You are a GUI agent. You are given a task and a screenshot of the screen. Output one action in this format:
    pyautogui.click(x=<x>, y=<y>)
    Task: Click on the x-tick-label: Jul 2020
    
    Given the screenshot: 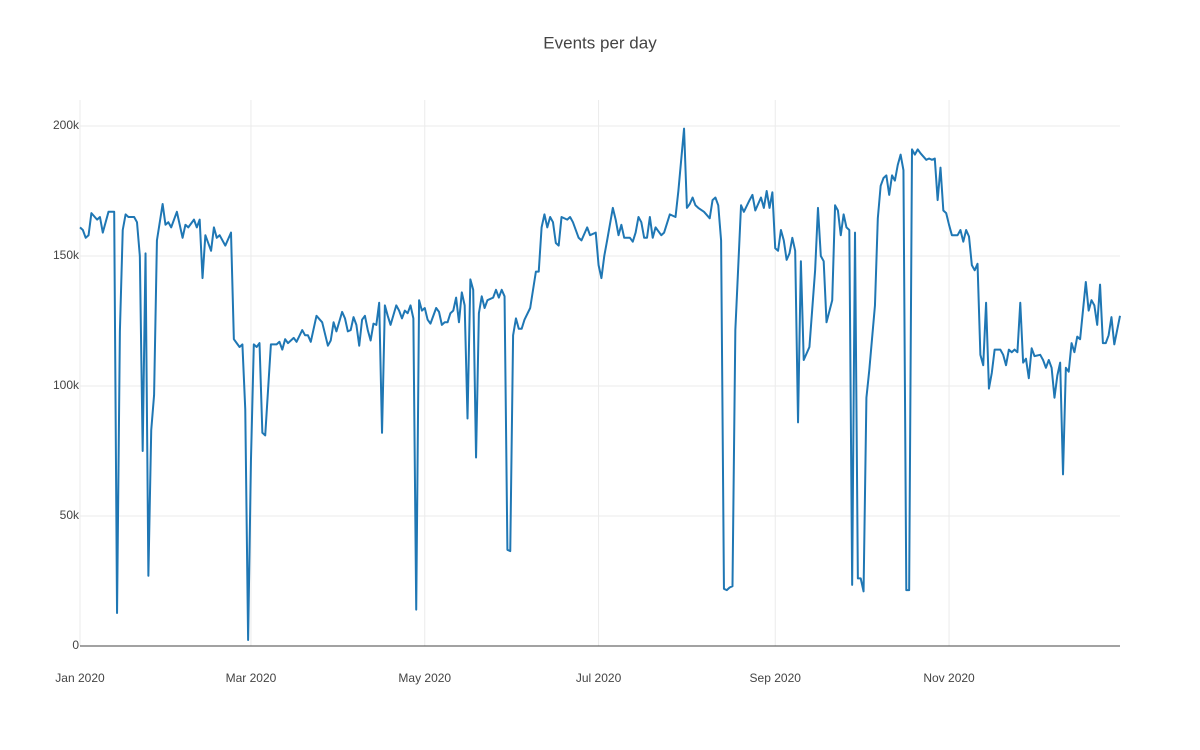 What is the action you would take?
    pyautogui.click(x=599, y=678)
    